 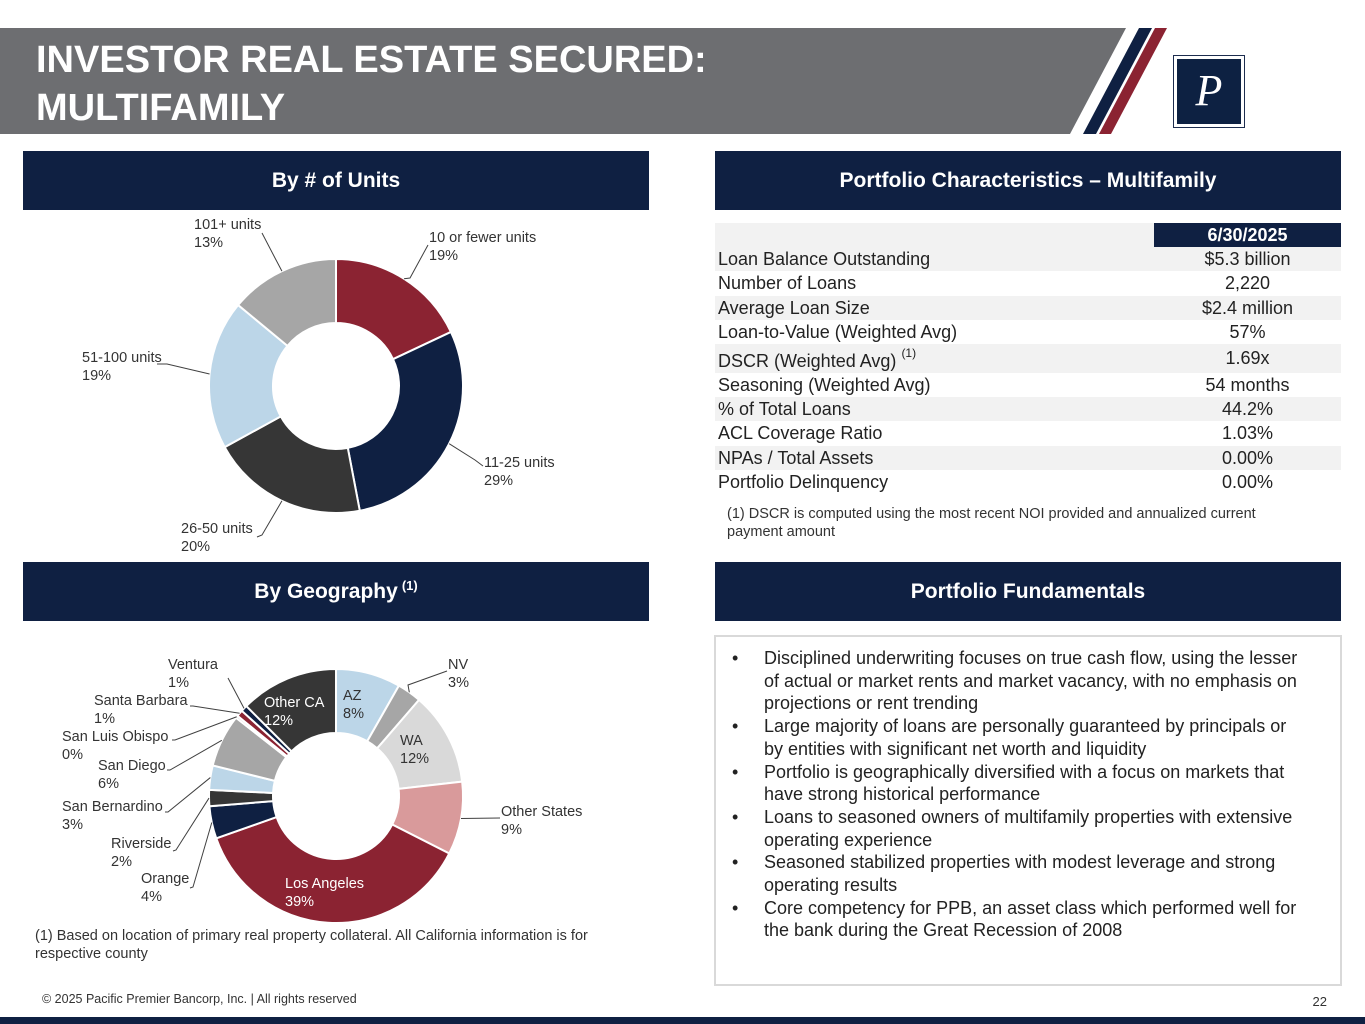 What do you see at coordinates (781, 532) in the screenshot?
I see `dscr-footnote-line2: payment amount` at bounding box center [781, 532].